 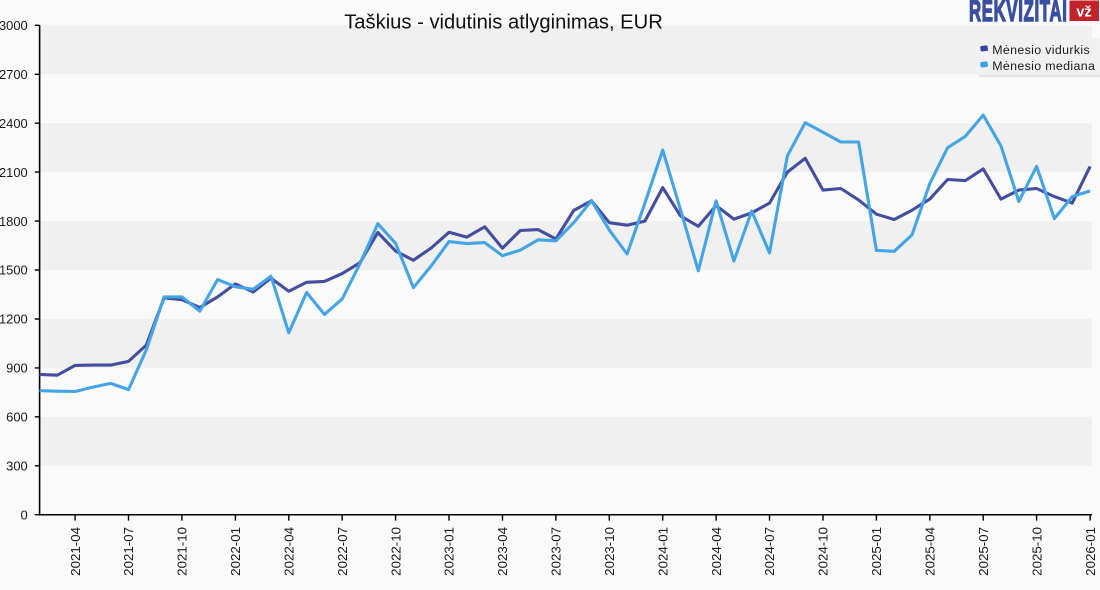 I want to click on svg-text: 2022-07, so click(x=342, y=551).